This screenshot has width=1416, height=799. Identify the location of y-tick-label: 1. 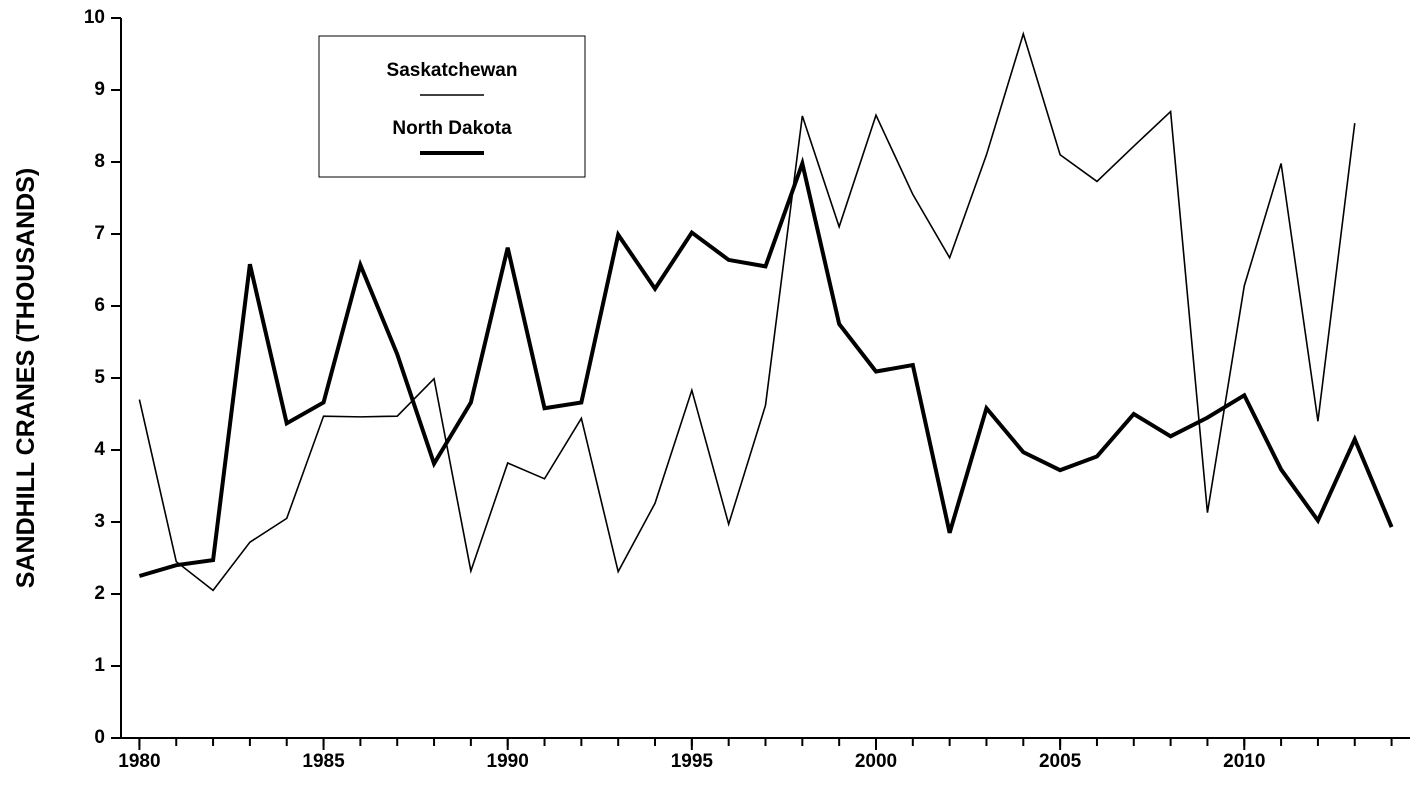
(99, 665).